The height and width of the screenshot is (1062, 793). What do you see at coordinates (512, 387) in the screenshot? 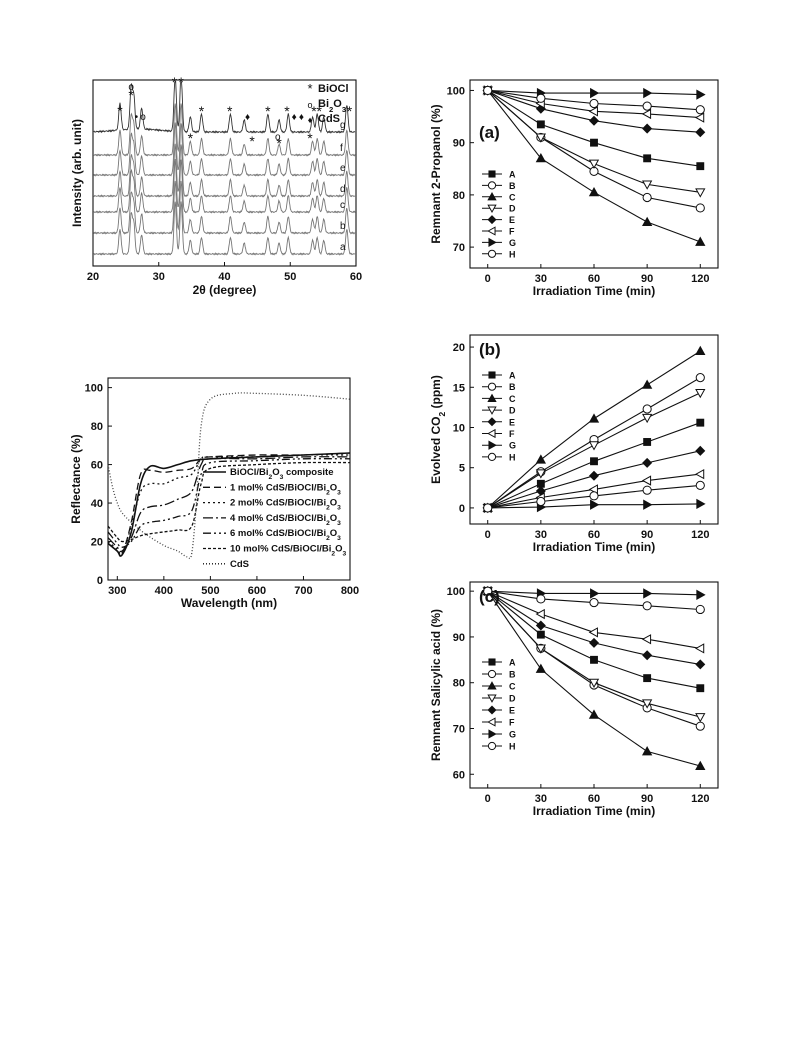
I see `legend-label: B` at bounding box center [512, 387].